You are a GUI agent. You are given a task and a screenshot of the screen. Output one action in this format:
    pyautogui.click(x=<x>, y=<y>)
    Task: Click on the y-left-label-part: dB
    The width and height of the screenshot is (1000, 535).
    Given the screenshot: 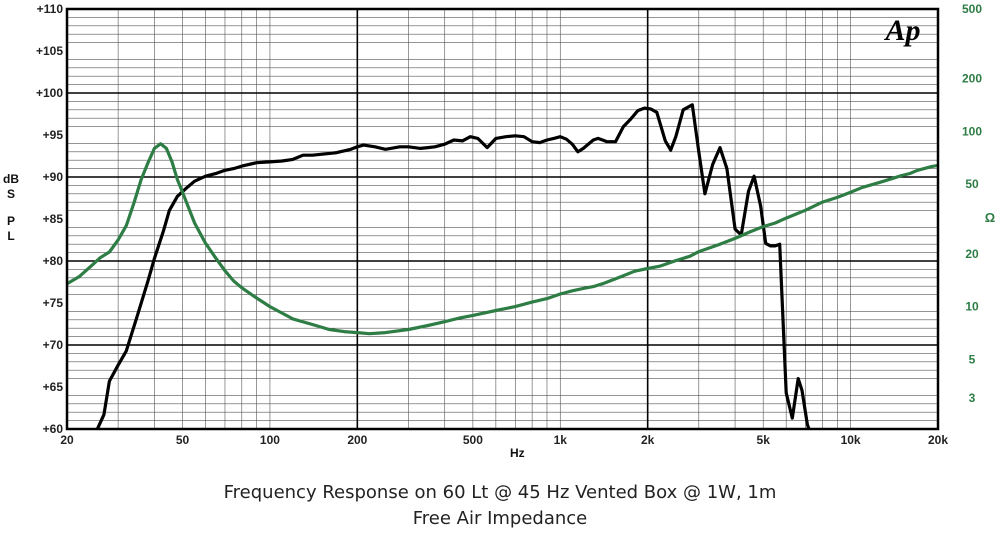 What is the action you would take?
    pyautogui.click(x=11, y=179)
    